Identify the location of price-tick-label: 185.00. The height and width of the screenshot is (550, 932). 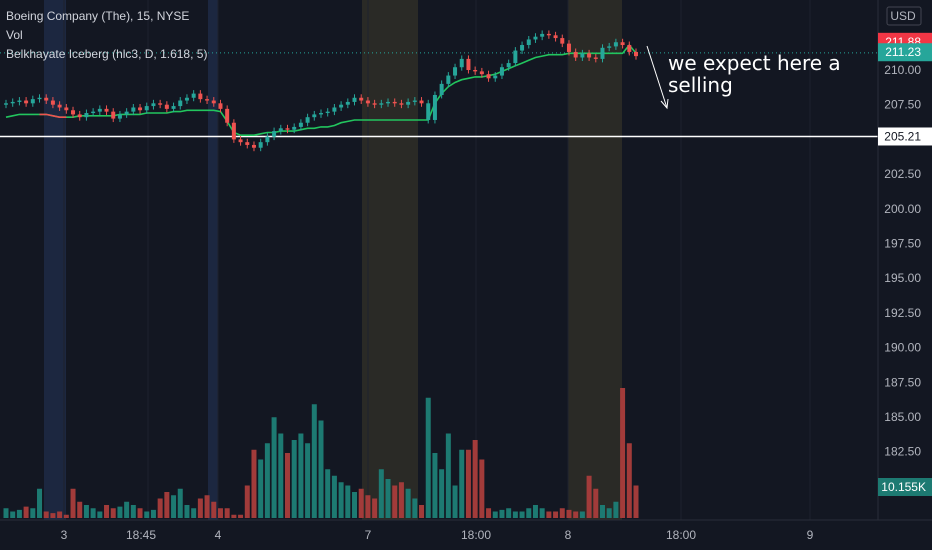
(902, 417).